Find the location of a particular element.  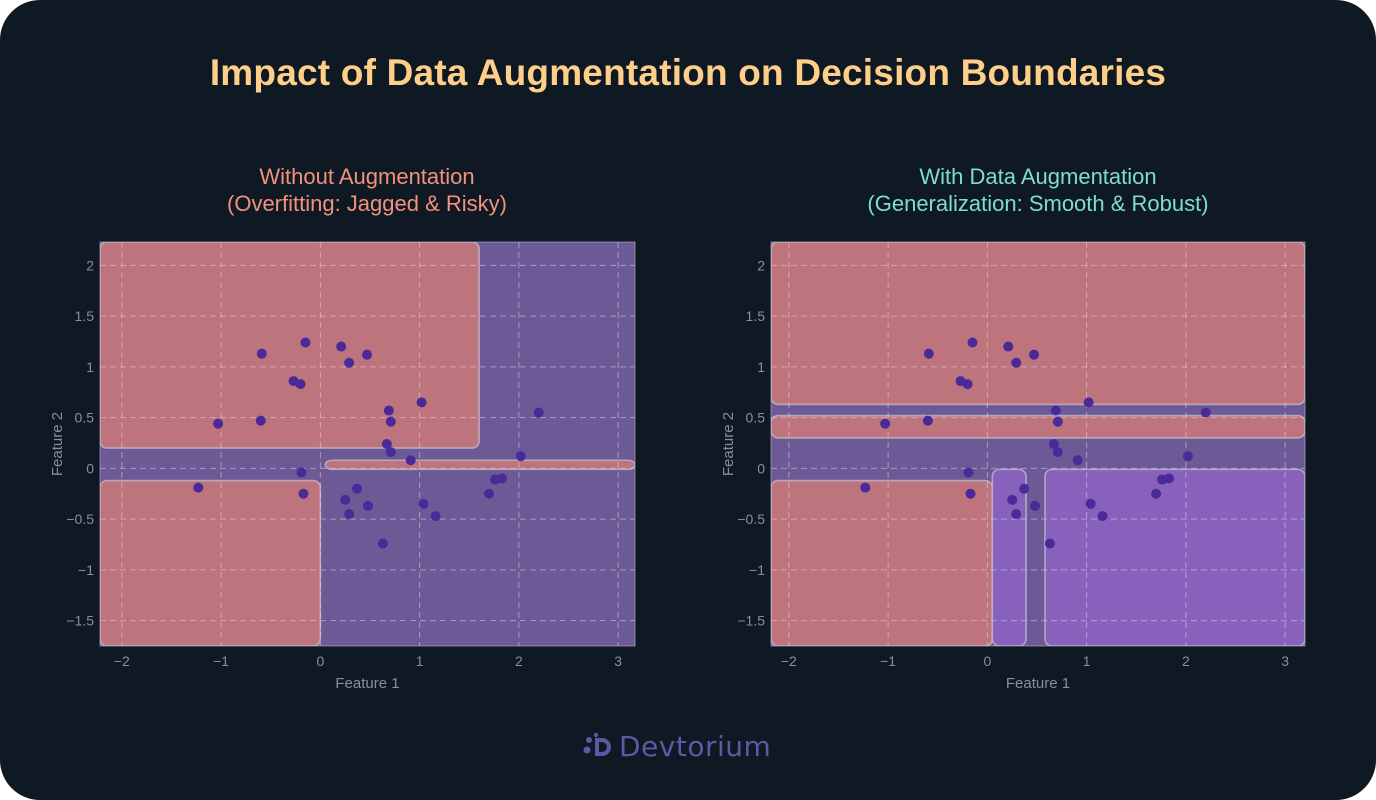

y-tick-label: 1 is located at coordinates (90, 367).